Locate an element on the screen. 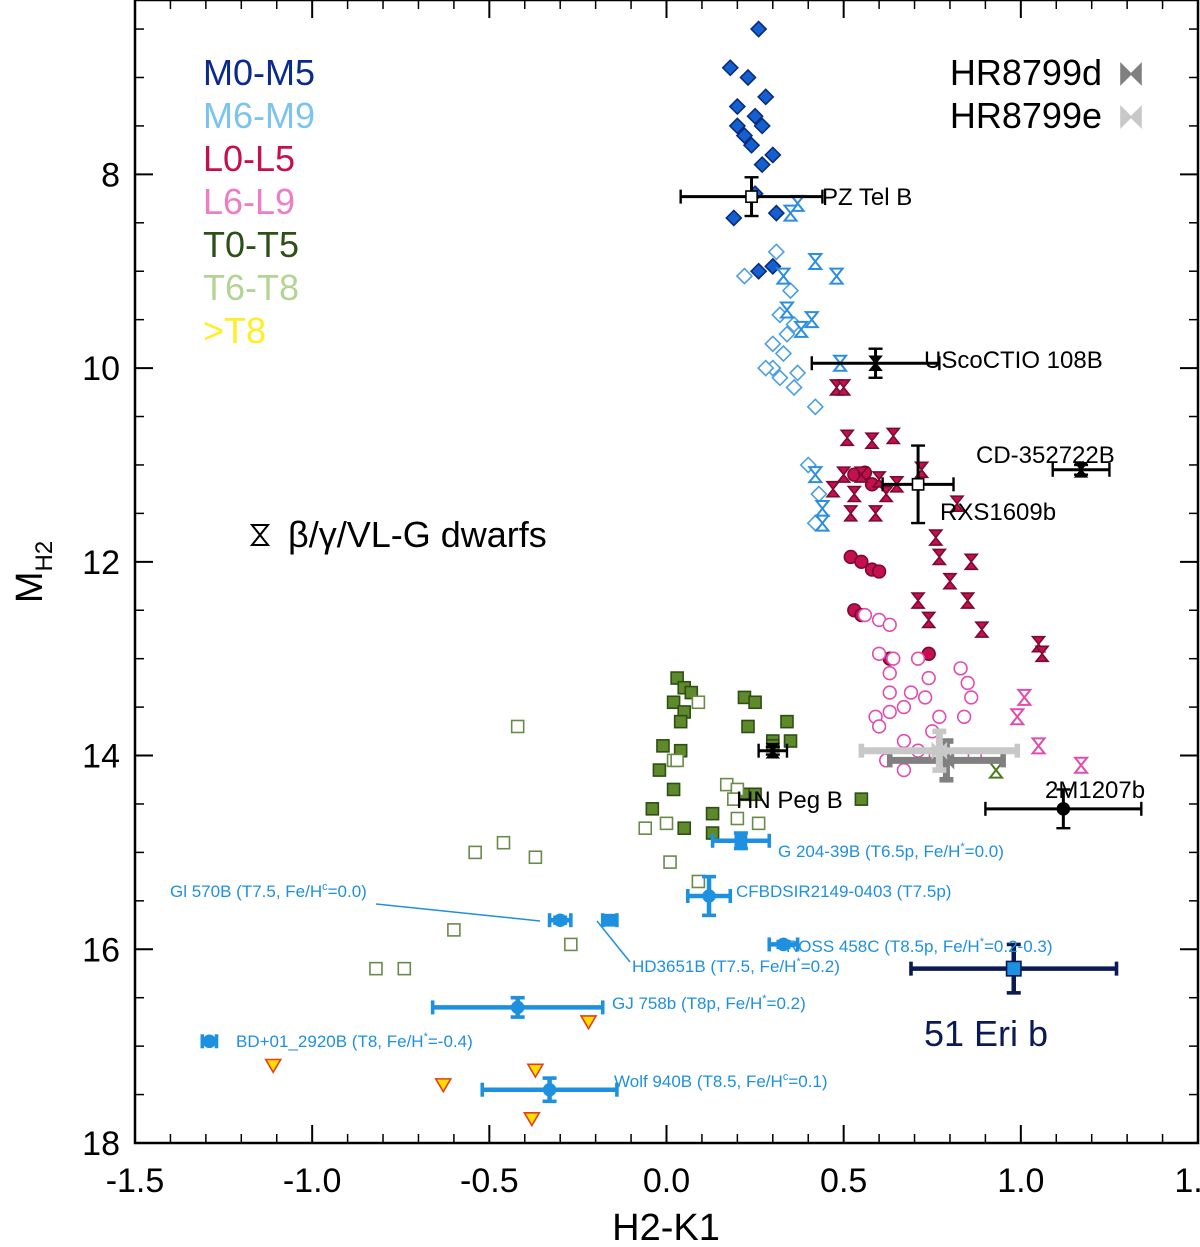 The width and height of the screenshot is (1200, 1247). object-gj-758b is located at coordinates (517, 1007).